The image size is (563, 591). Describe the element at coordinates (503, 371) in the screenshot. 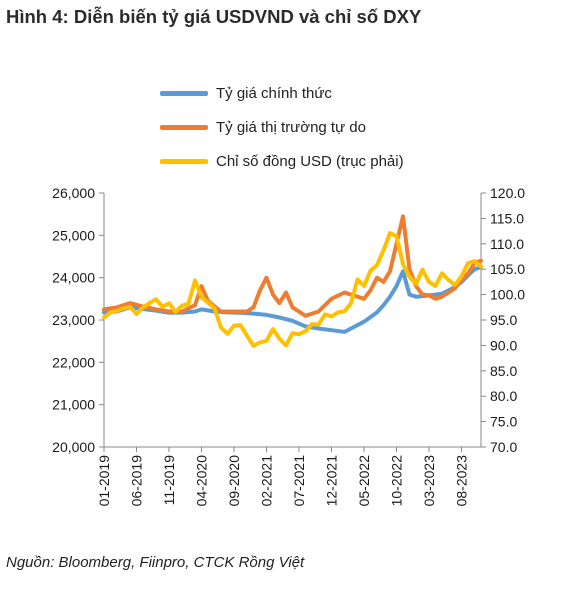

I see `y-right-tick-label: 85.0` at that location.